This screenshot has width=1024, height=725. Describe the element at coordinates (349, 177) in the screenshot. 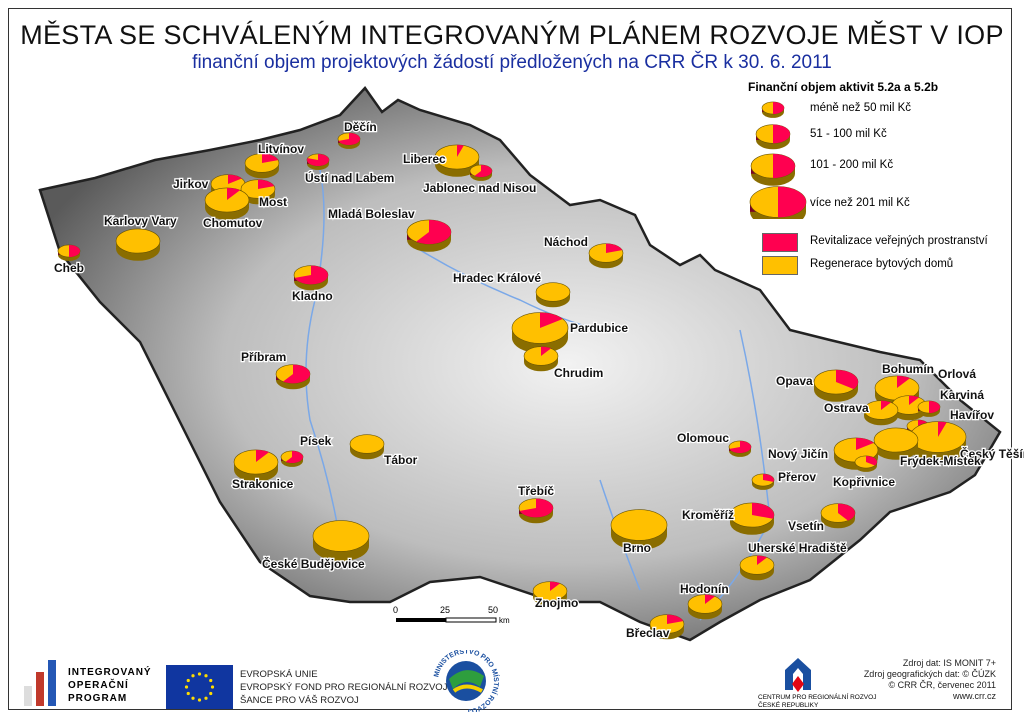

I see `city-label: Ústí nad Labem` at that location.